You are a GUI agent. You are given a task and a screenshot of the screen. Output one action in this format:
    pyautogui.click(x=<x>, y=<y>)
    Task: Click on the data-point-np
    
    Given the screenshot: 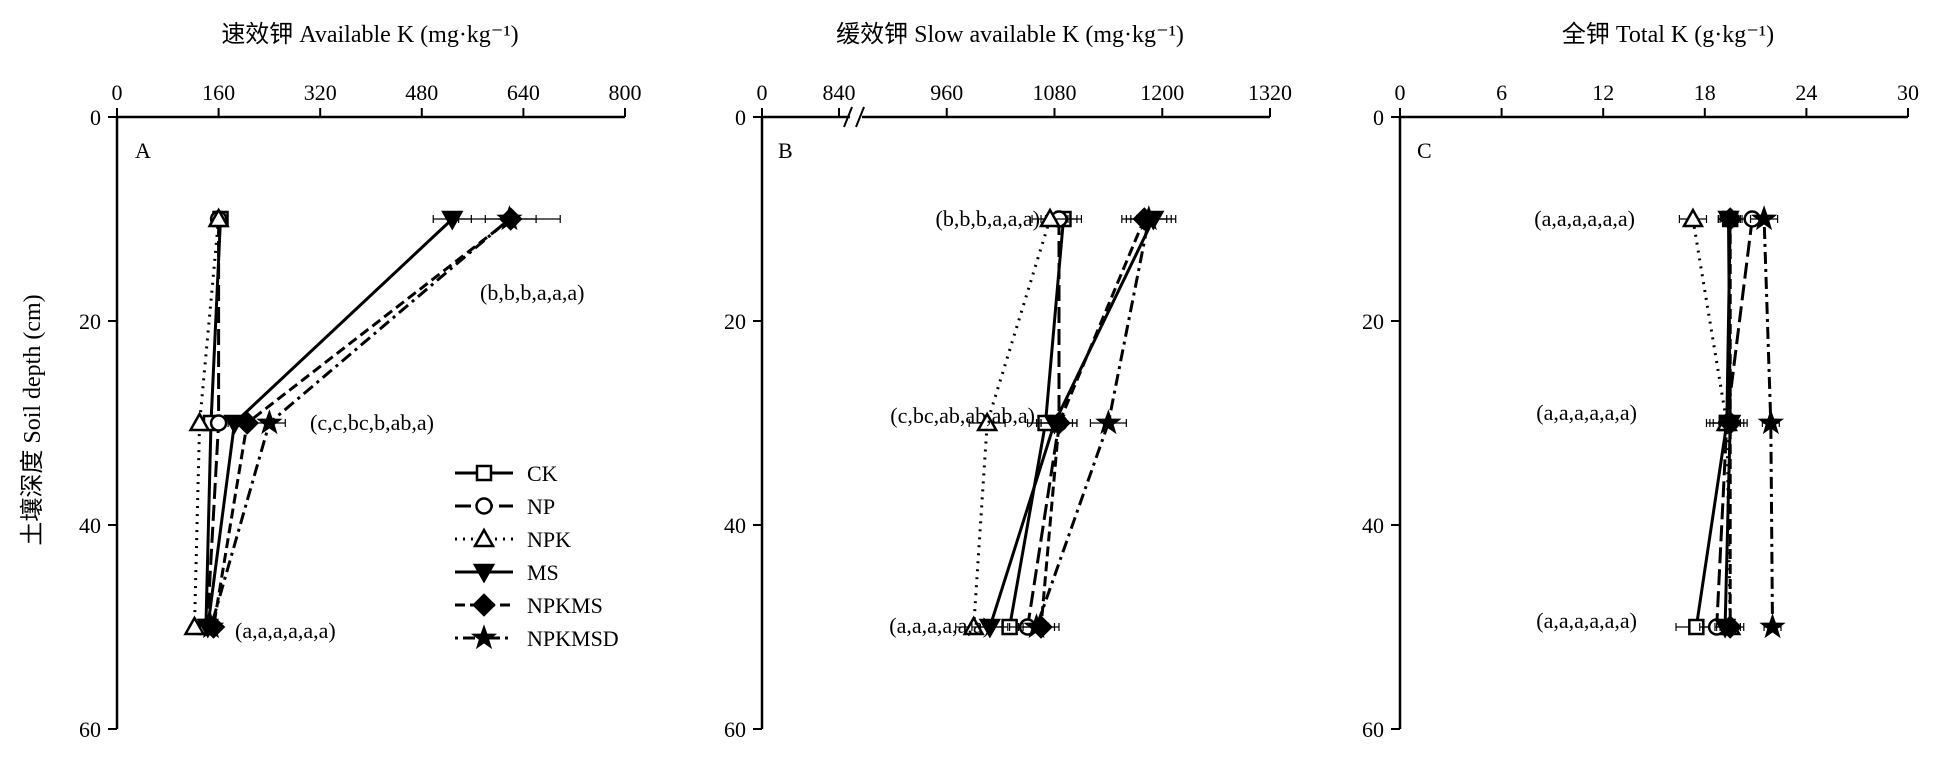 What is the action you would take?
    pyautogui.click(x=218, y=423)
    